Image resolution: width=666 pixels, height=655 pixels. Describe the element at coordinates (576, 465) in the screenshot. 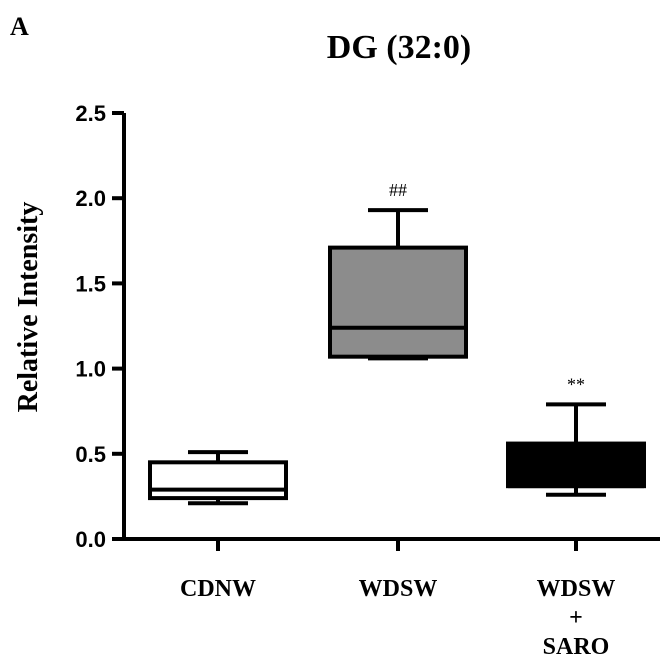

I see `box-2-iqr` at that location.